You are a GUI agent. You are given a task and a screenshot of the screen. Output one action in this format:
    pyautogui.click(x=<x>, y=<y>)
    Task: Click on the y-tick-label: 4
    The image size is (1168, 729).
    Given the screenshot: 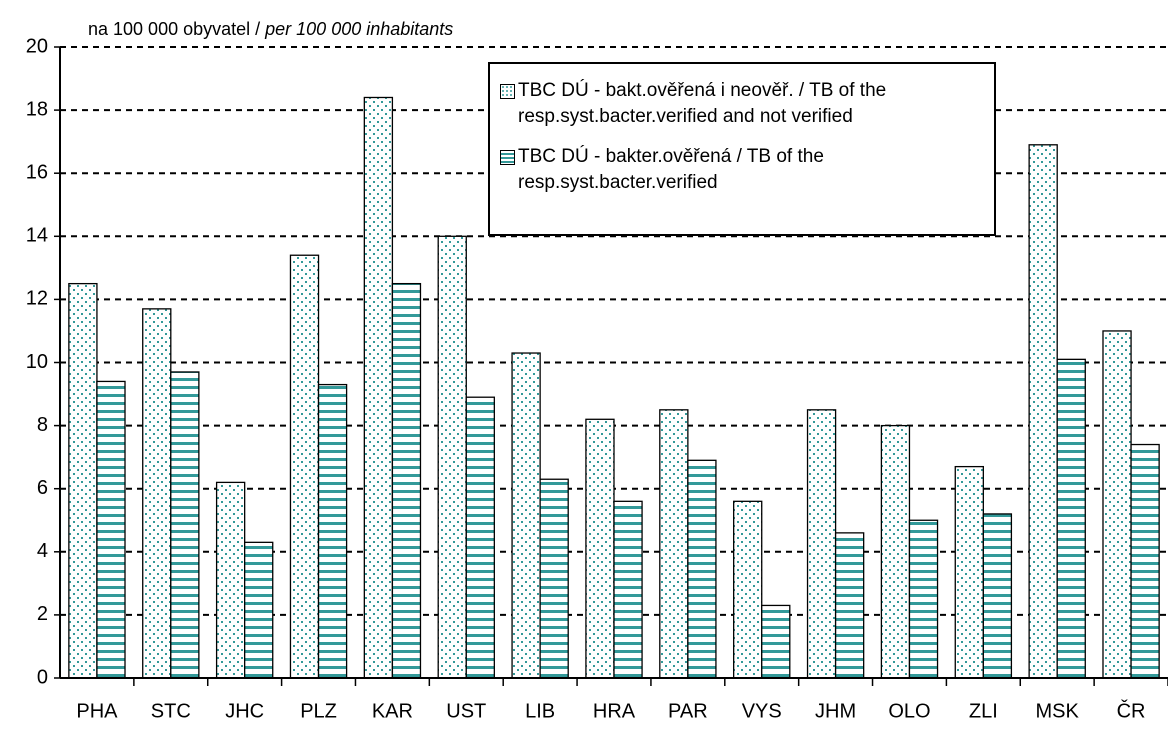 What is the action you would take?
    pyautogui.click(x=42, y=551)
    